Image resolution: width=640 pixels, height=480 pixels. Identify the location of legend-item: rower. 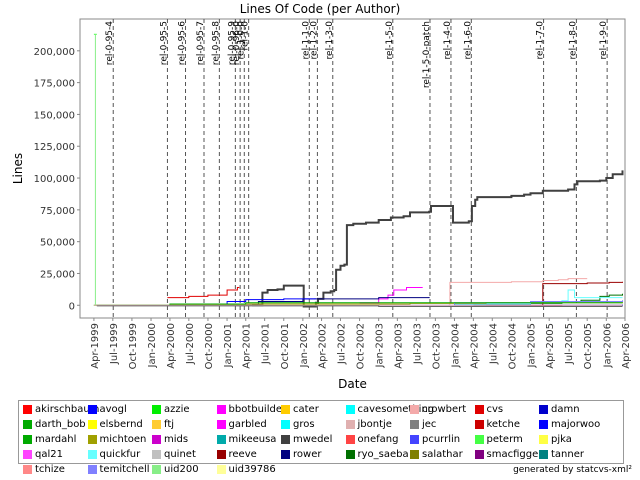
(301, 454).